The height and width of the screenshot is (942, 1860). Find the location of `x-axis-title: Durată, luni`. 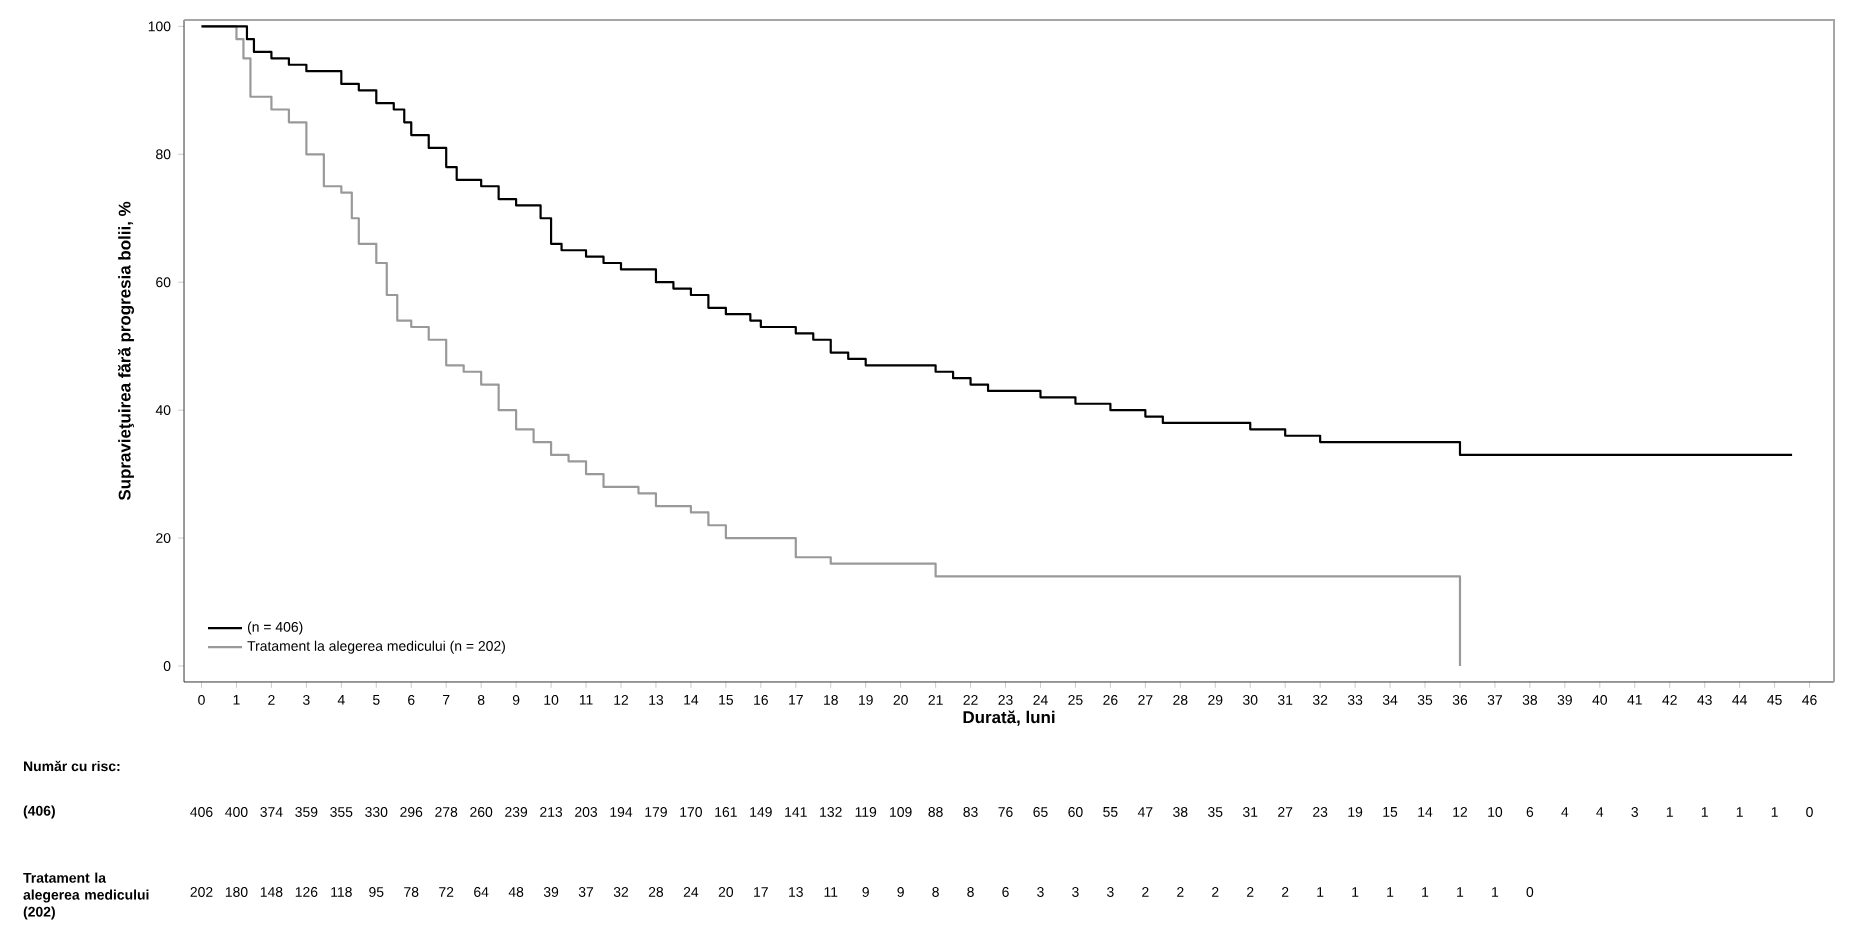

x-axis-title: Durată, luni is located at coordinates (1009, 718).